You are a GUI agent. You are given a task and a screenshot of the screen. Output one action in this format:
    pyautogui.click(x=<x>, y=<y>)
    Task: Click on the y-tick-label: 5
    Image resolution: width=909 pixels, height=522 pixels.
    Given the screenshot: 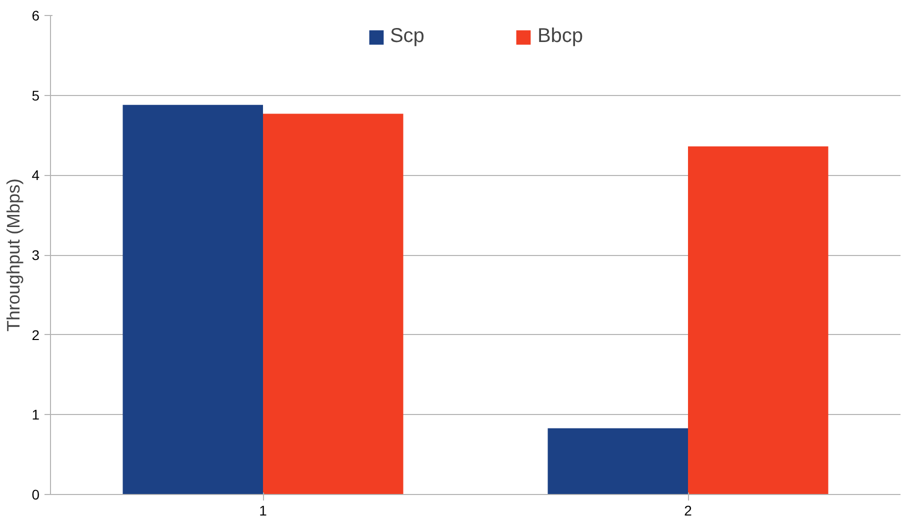 What is the action you would take?
    pyautogui.click(x=36, y=95)
    